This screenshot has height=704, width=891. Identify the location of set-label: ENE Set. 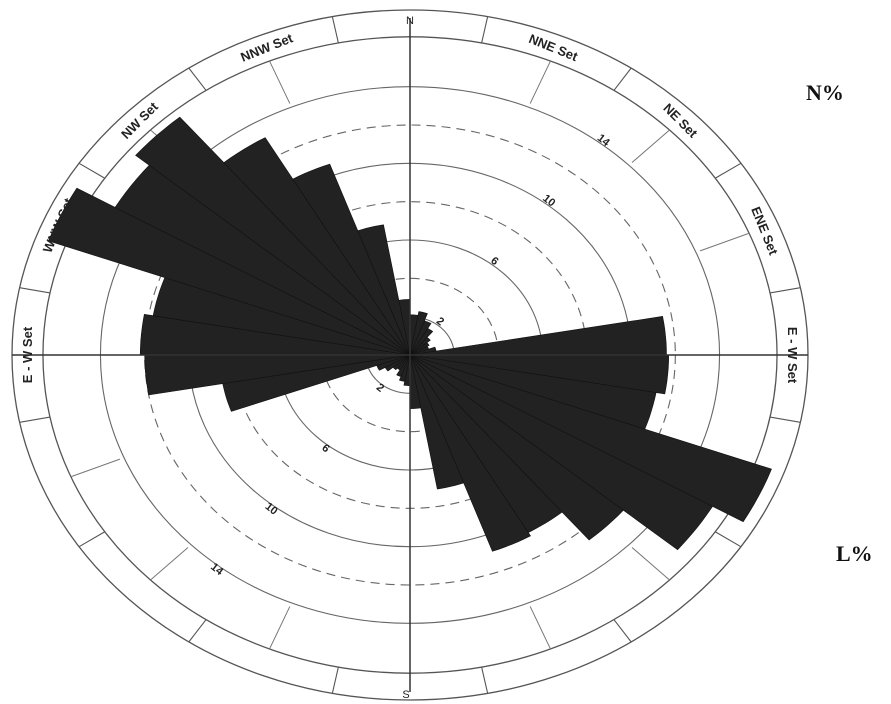
(764, 231).